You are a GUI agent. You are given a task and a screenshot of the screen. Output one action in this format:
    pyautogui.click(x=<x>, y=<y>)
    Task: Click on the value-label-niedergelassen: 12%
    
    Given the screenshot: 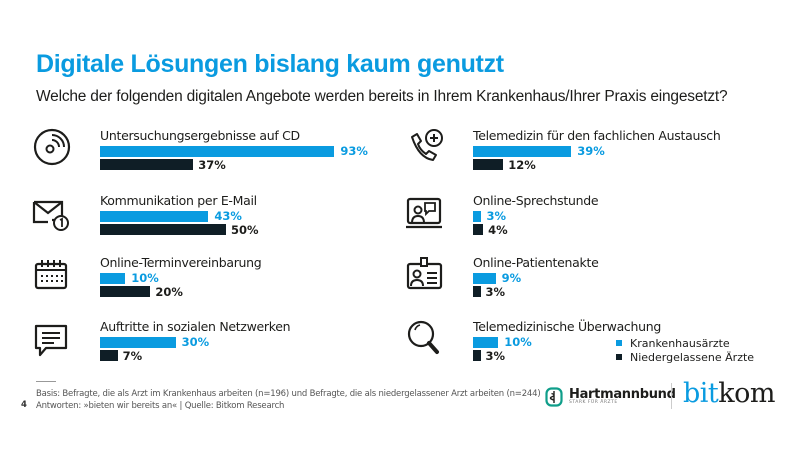 What is the action you would take?
    pyautogui.click(x=522, y=165)
    